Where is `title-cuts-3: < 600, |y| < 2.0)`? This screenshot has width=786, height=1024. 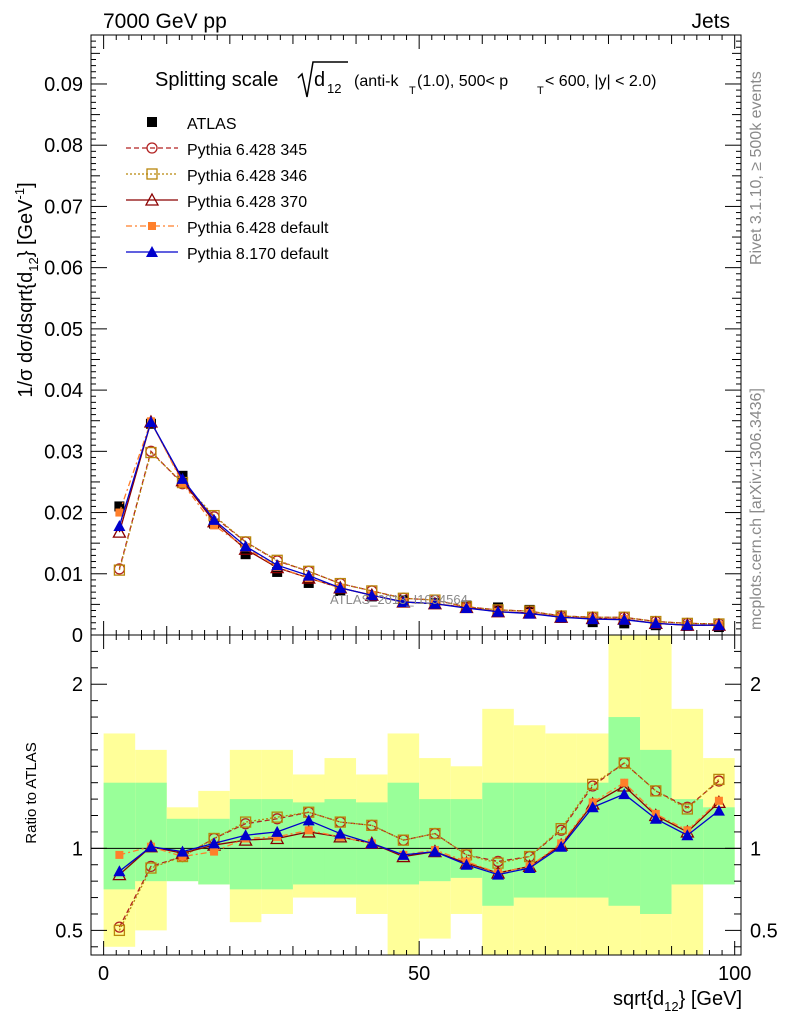 title-cuts-3: < 600, |y| < 2.0) is located at coordinates (601, 81).